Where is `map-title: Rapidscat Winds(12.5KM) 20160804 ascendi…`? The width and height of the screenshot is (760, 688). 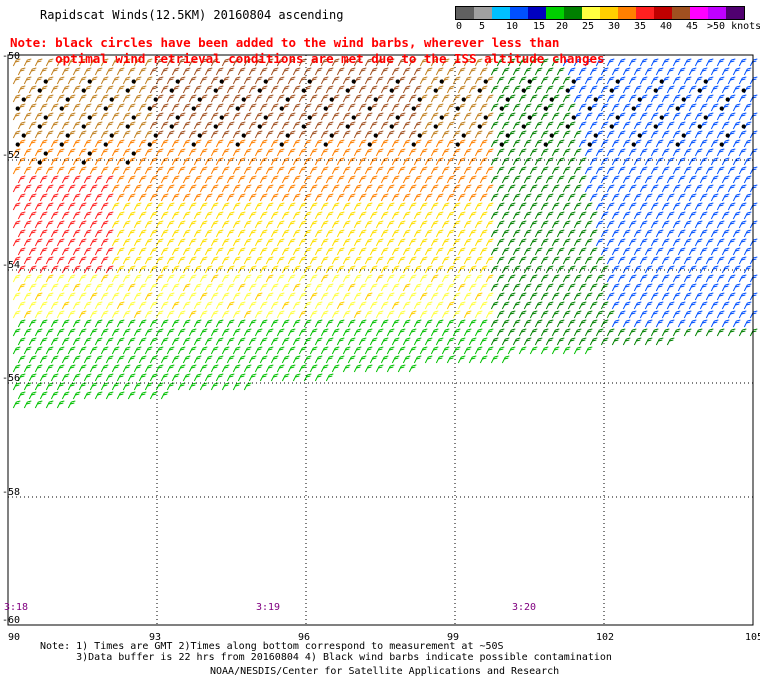
map-title: Rapidscat Winds(12.5KM) 20160804 ascendi… is located at coordinates (192, 15).